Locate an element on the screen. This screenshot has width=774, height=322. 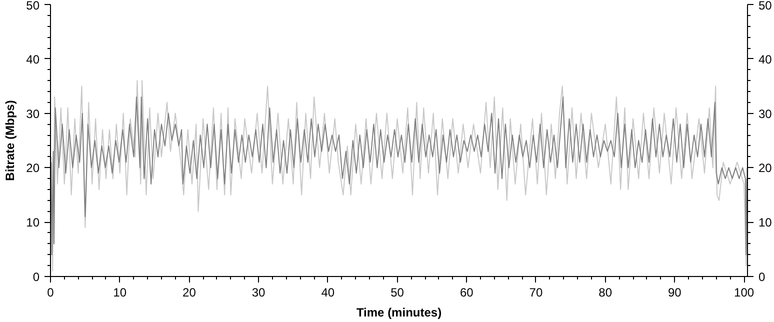
y-tick-label: 20 is located at coordinates (33, 168).